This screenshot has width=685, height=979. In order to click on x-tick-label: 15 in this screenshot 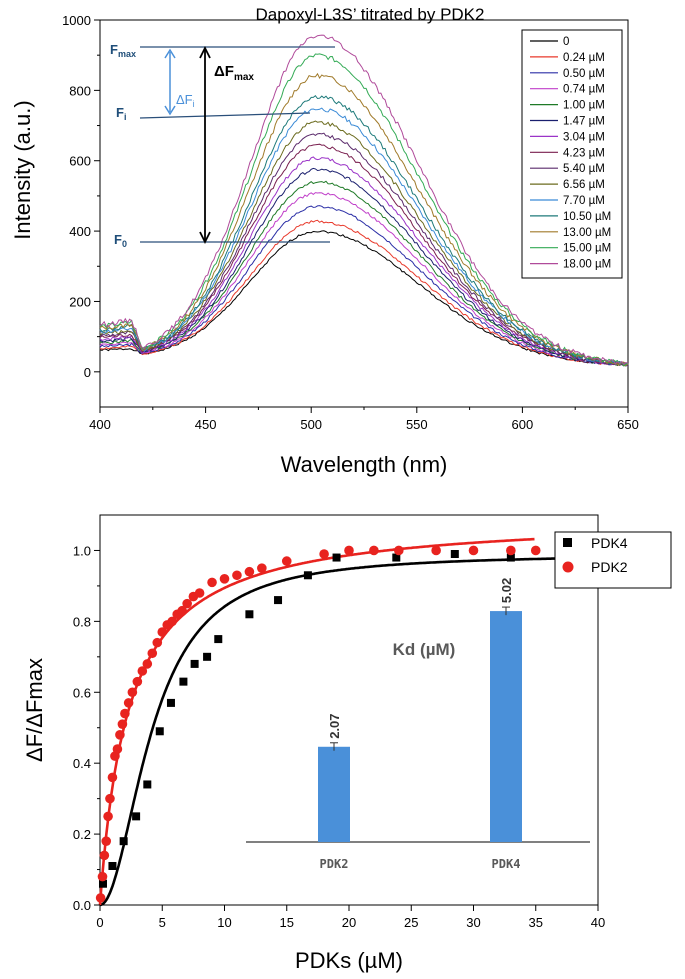, I will do `click(287, 922)`.